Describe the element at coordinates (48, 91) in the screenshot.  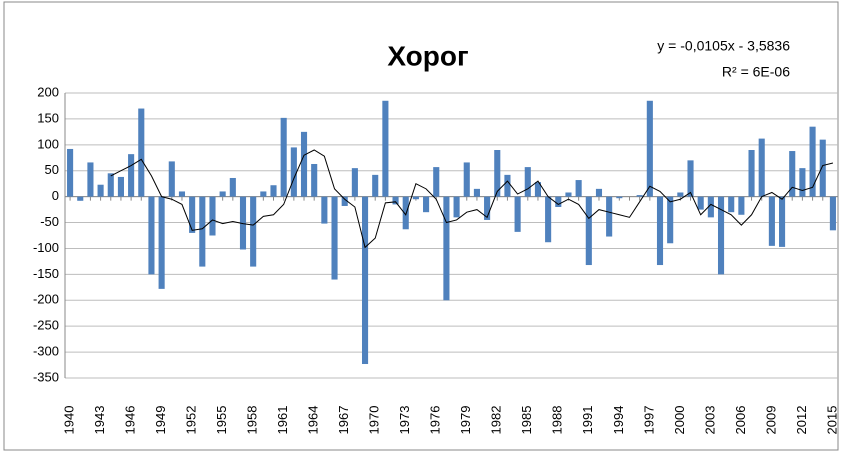
I see `y-tick-label: 200` at that location.